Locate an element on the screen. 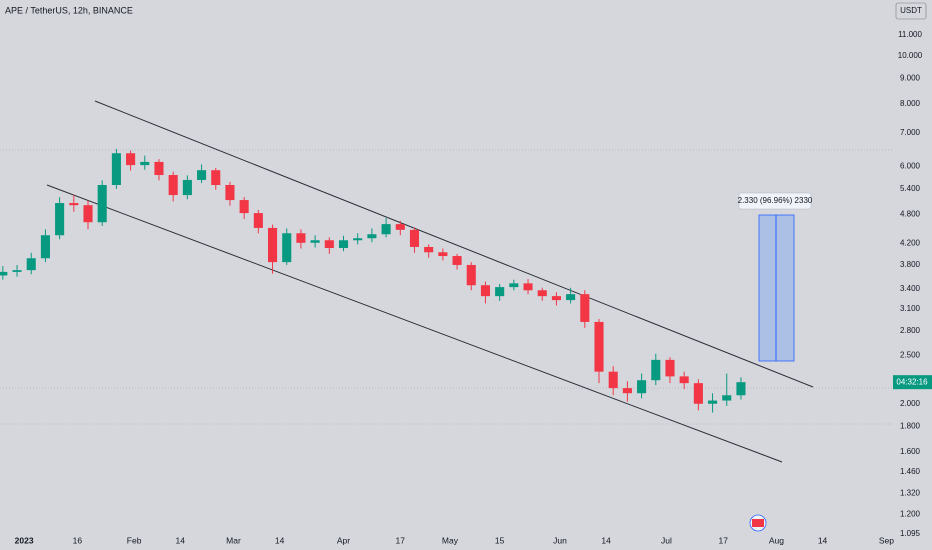  x-tick-label: Apr is located at coordinates (343, 540).